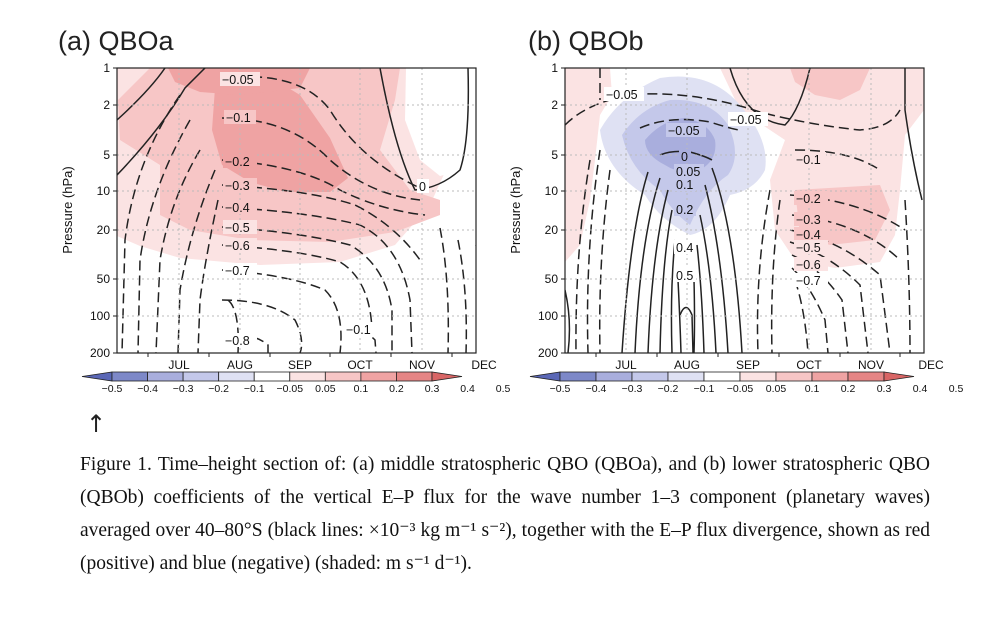 This screenshot has width=1008, height=629. I want to click on colorbar-tick-label: 0.3, so click(884, 389).